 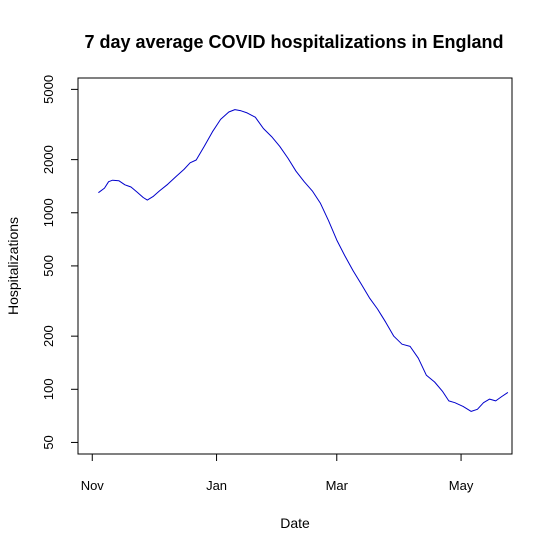 What do you see at coordinates (48, 159) in the screenshot?
I see `y-tick-label: 2000` at bounding box center [48, 159].